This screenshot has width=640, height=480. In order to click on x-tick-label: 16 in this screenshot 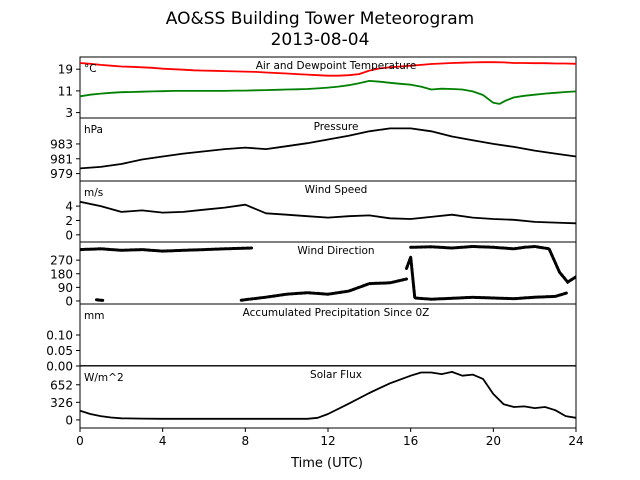, I will do `click(410, 441)`.